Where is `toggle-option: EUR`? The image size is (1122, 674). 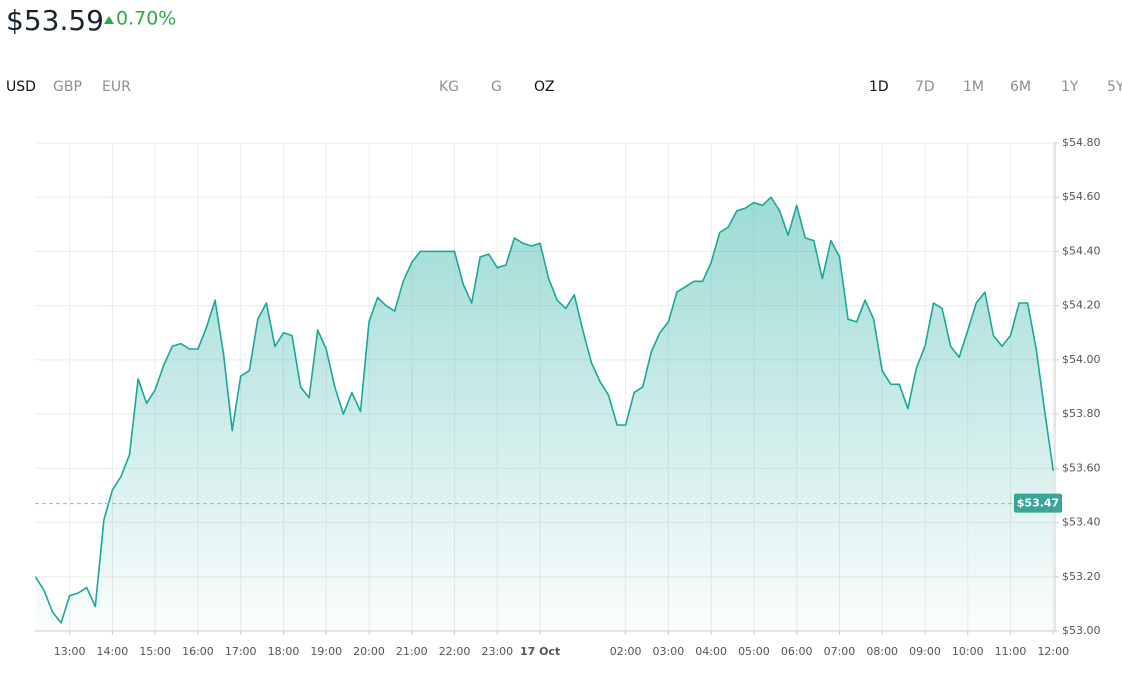
toggle-option: EUR is located at coordinates (116, 87).